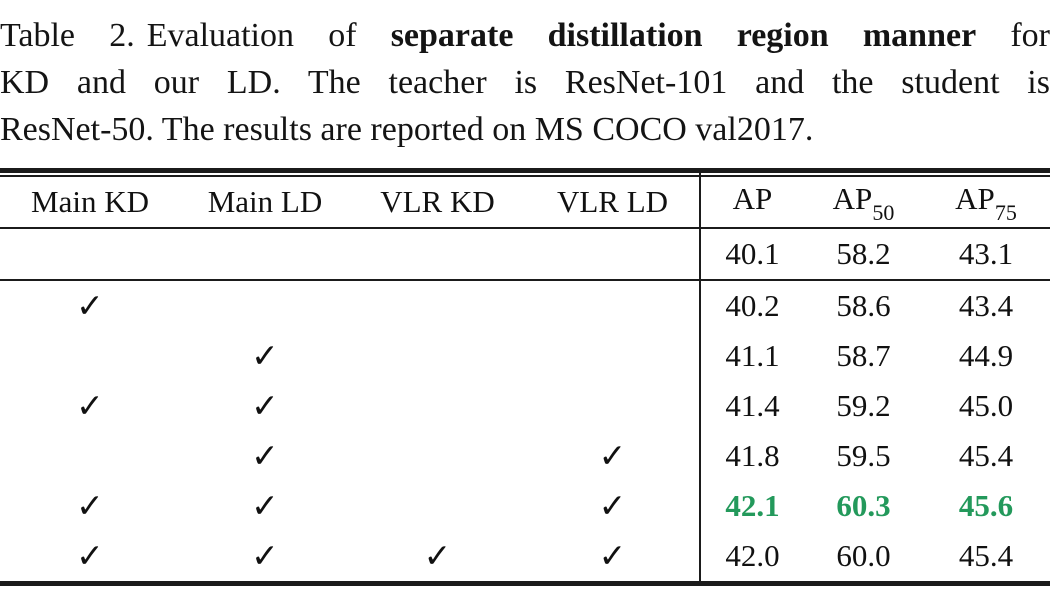 This screenshot has width=1050, height=611. What do you see at coordinates (863, 355) in the screenshot?
I see `metric-value: 58.7` at bounding box center [863, 355].